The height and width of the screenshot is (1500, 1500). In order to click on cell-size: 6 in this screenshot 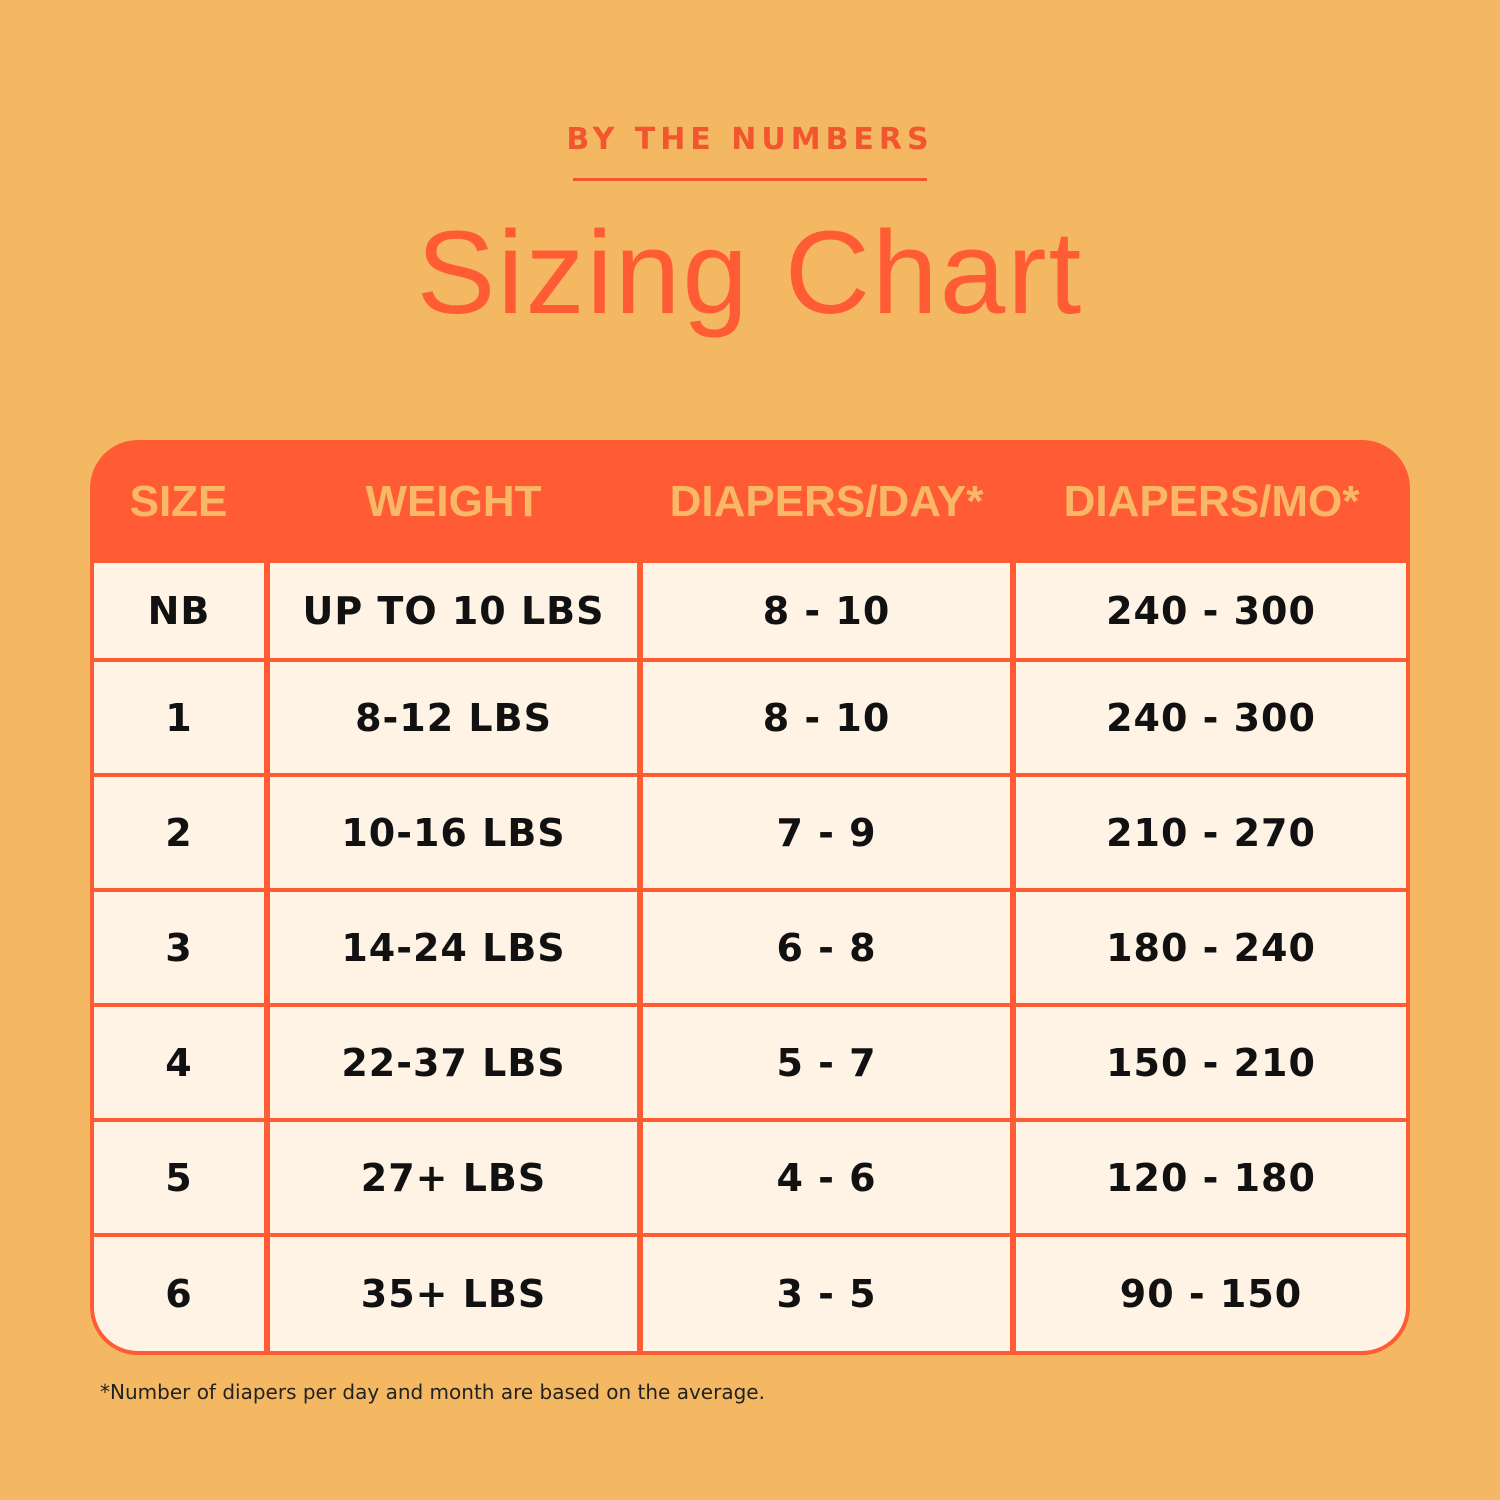, I will do `click(179, 1294)`.